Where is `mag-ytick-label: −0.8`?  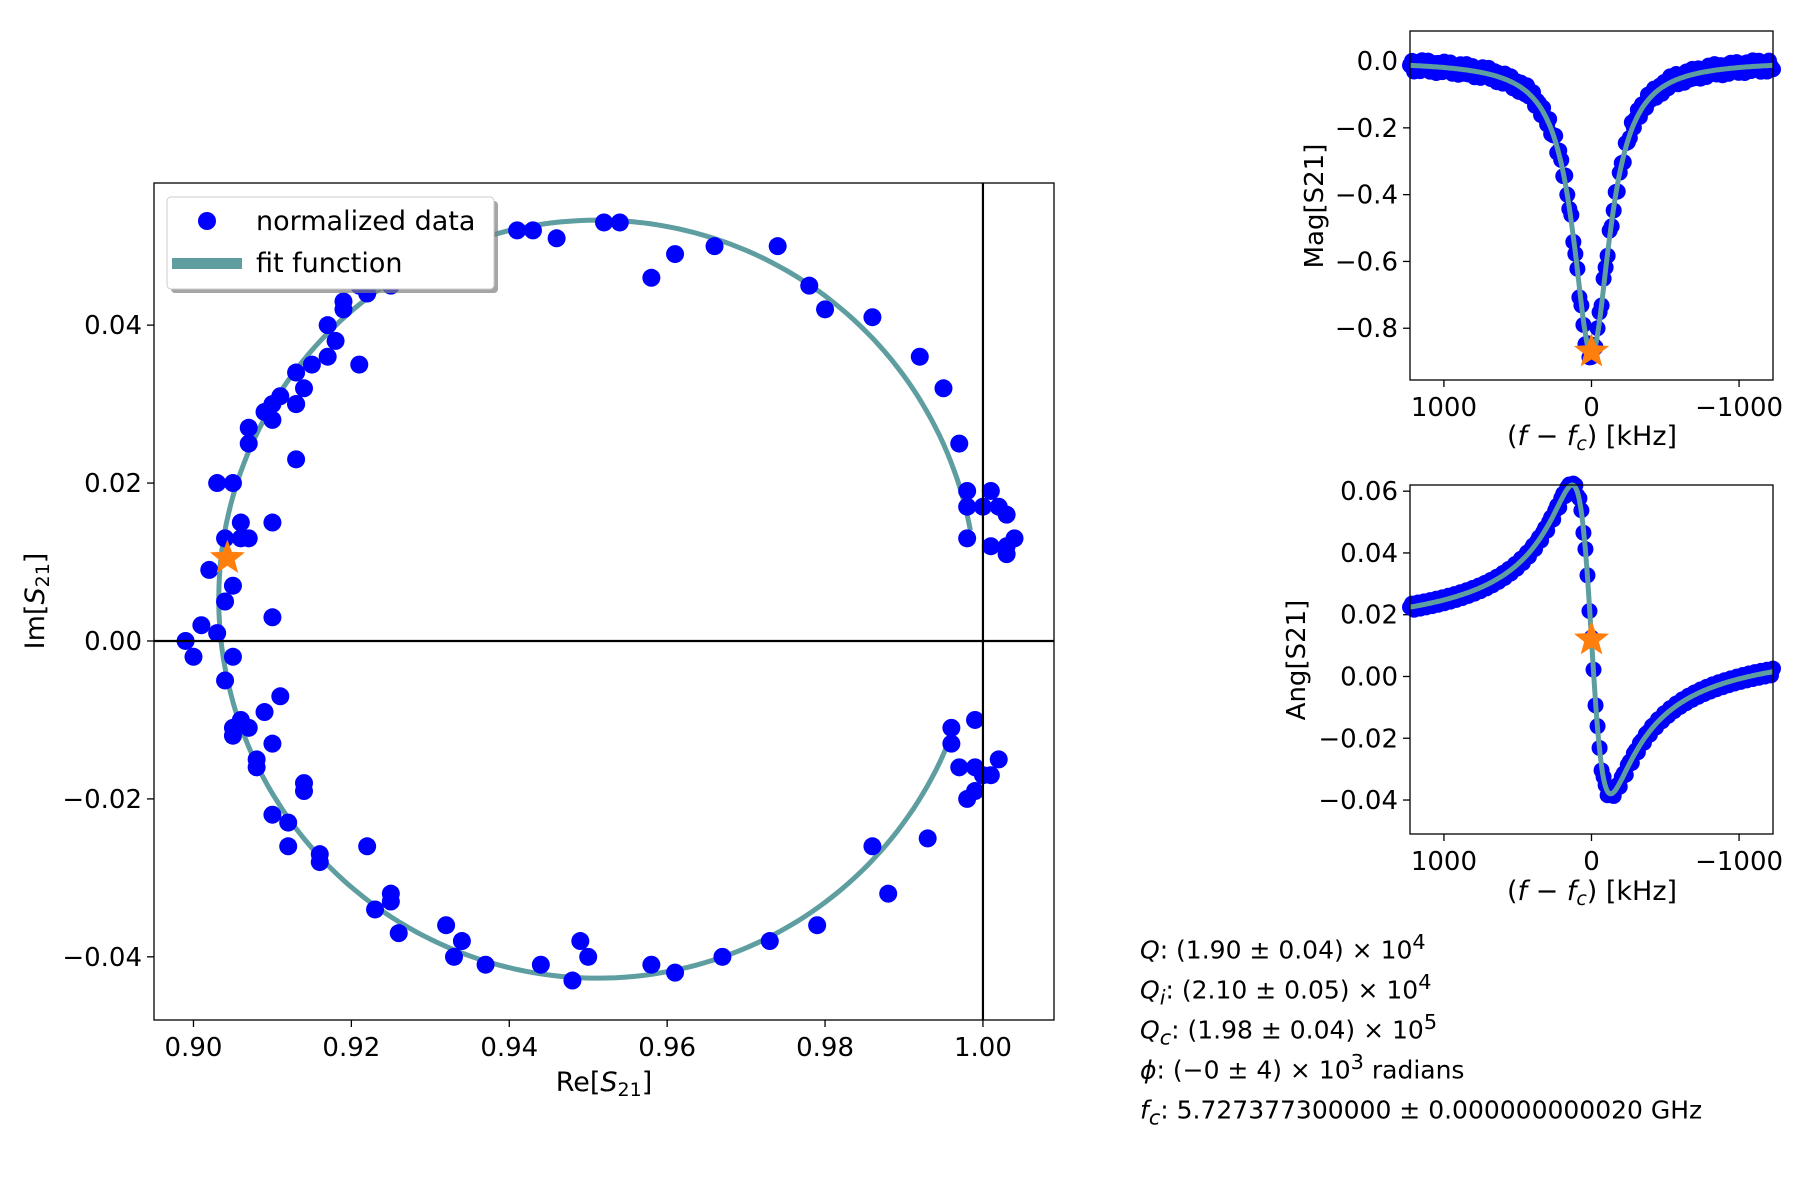 mag-ytick-label: −0.8 is located at coordinates (1366, 329).